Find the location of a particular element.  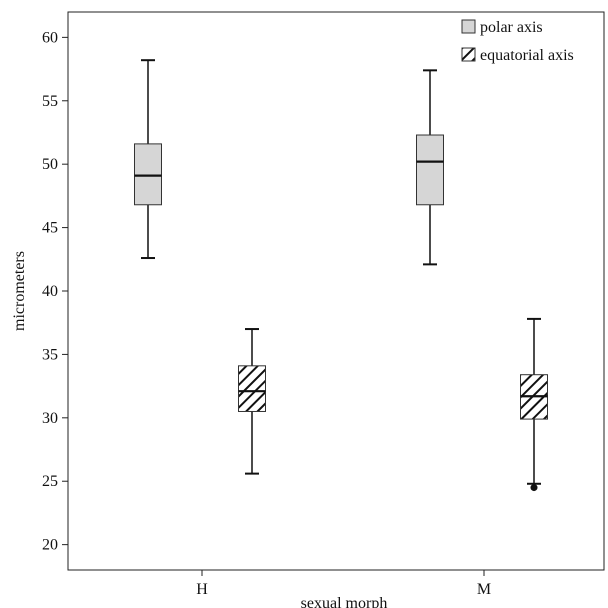

y-tick-label: 60 is located at coordinates (50, 37).